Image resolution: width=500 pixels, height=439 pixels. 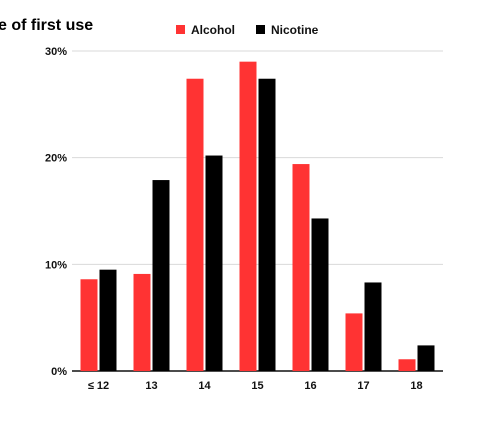 I want to click on legend-swatch-alcohol, so click(x=180, y=29).